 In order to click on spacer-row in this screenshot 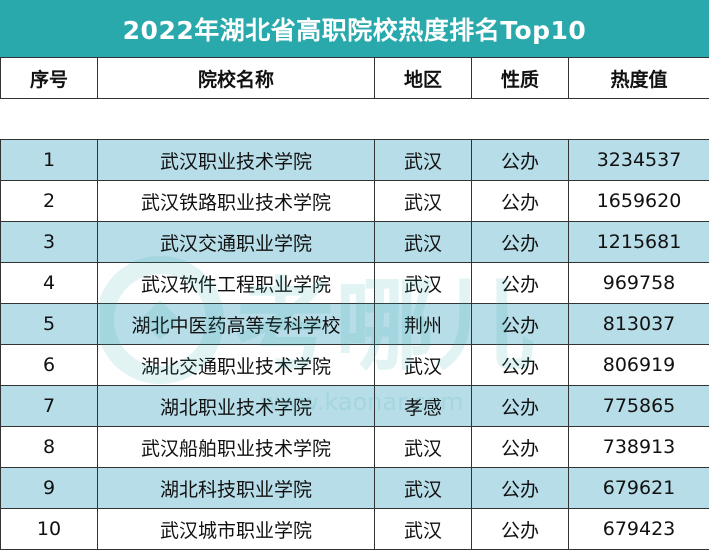, I will do `click(355, 119)`.